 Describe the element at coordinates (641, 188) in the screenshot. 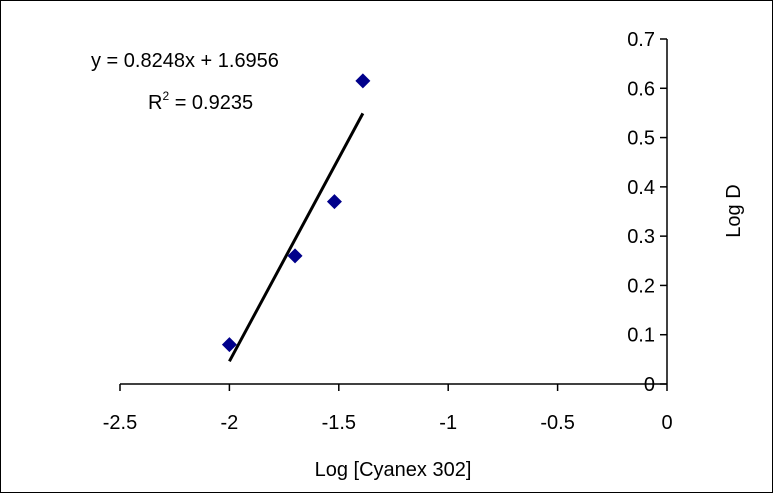

I see `y-tick-label: 0.4` at that location.